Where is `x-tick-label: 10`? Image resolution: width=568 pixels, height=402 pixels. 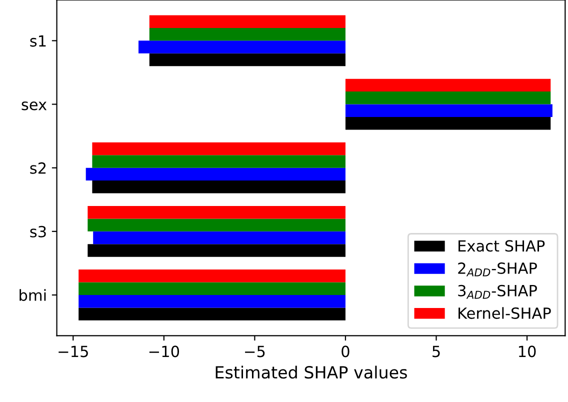 x-tick-label: 10 is located at coordinates (527, 352).